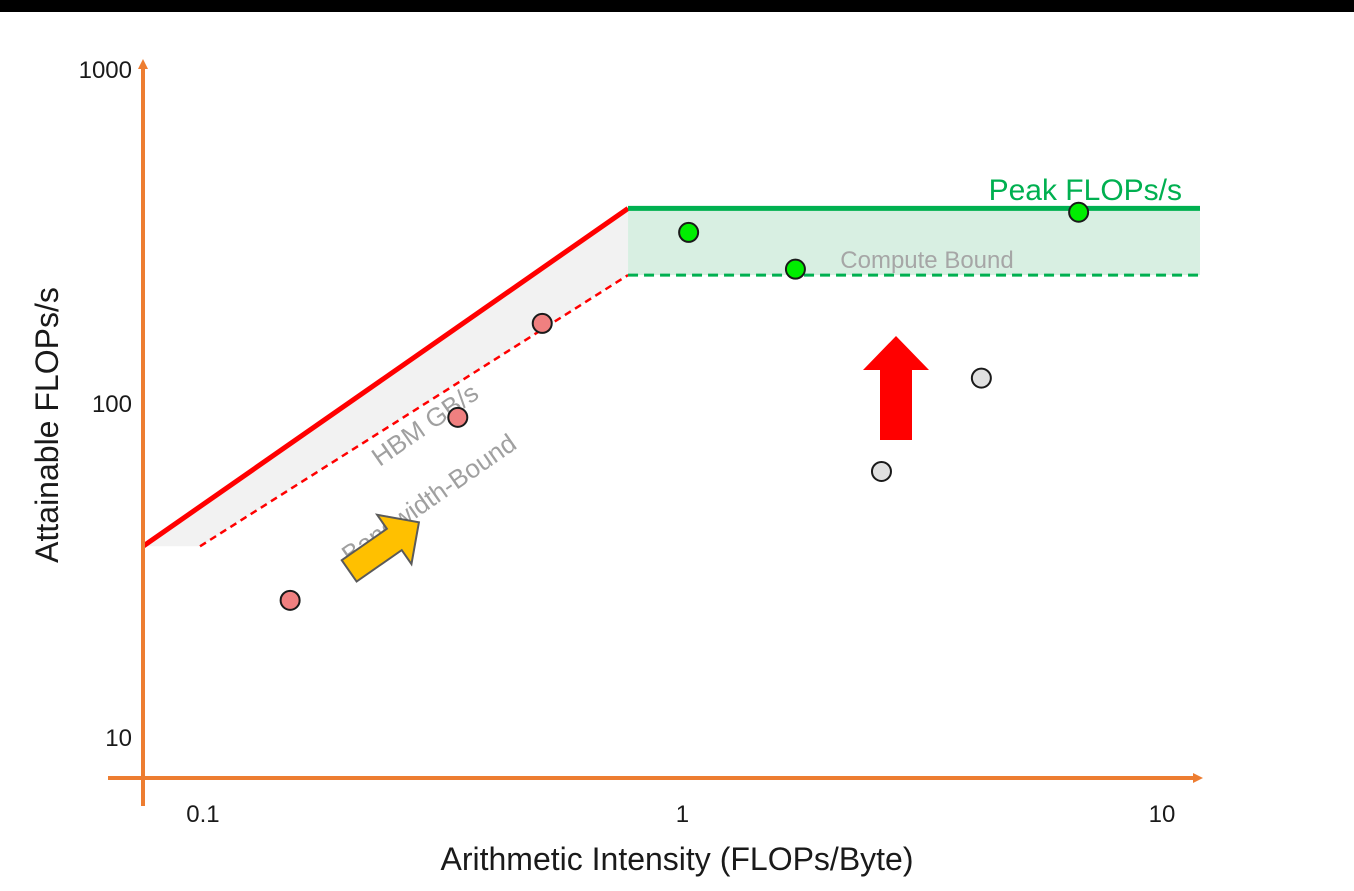 The width and height of the screenshot is (1354, 891). I want to click on y-tick-label: 1000, so click(105, 70).